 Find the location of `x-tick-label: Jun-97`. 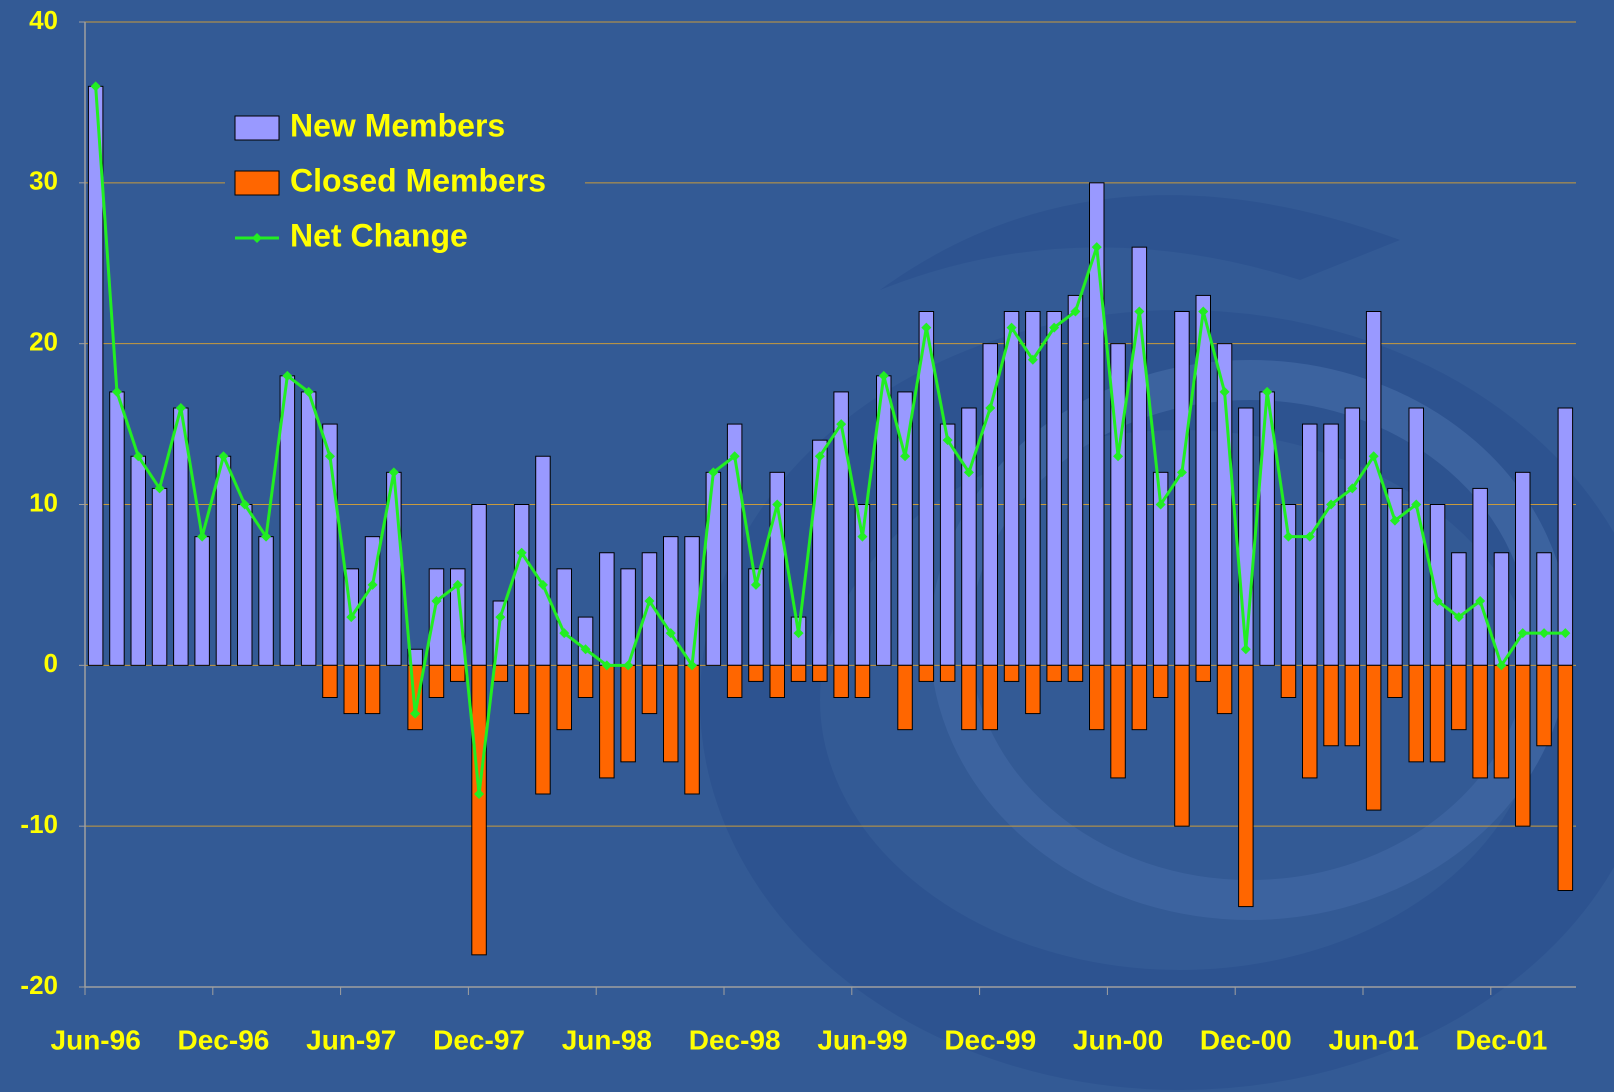

x-tick-label: Jun-97 is located at coordinates (351, 1039).